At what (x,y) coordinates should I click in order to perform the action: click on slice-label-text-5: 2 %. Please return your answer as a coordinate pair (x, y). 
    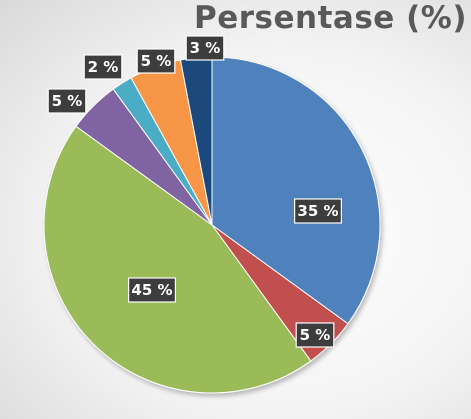
    Looking at the image, I should click on (103, 67).